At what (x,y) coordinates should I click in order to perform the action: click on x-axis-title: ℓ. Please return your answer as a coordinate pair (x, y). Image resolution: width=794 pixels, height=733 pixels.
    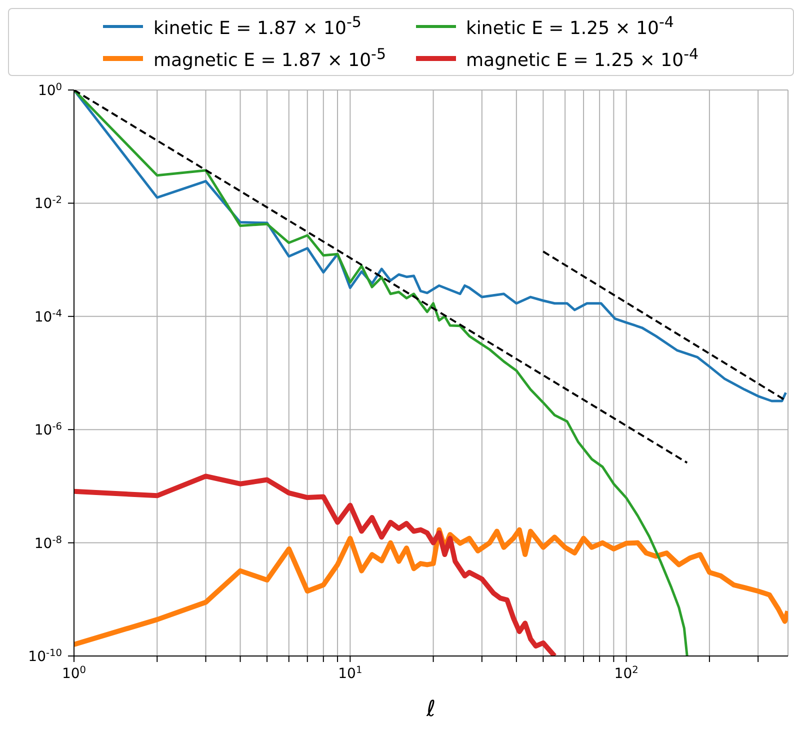
    Looking at the image, I should click on (430, 709).